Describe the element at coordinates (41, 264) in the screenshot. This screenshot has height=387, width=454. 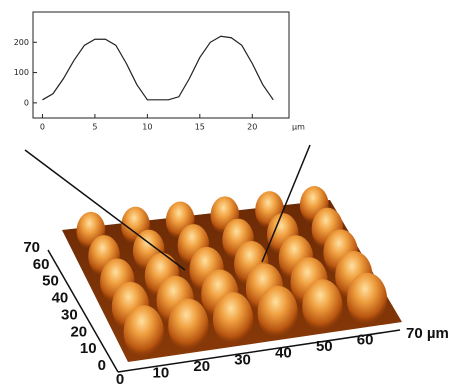
I see `surface-y-label: 60` at that location.